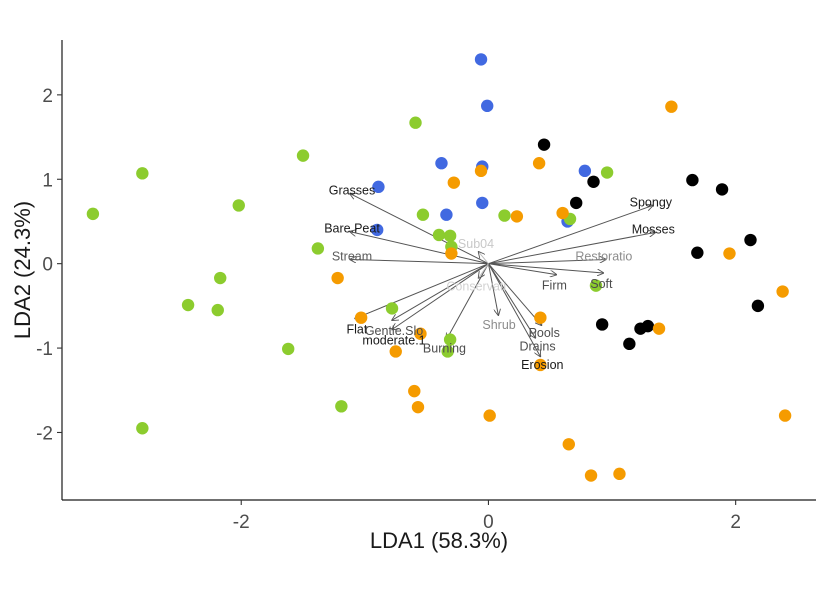 This screenshot has height=598, width=830. I want to click on vector-label: Stream, so click(352, 256).